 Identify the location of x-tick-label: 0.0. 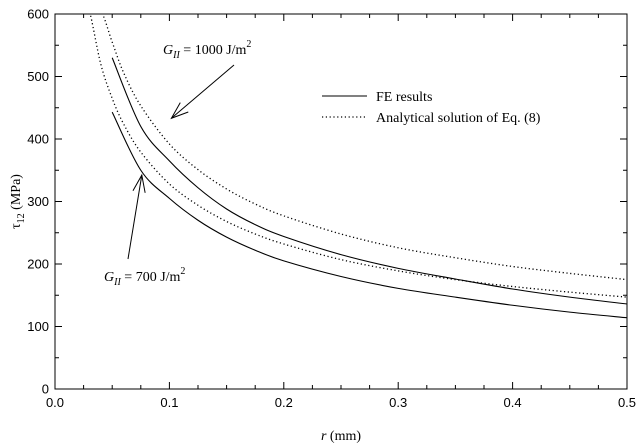
(55, 402).